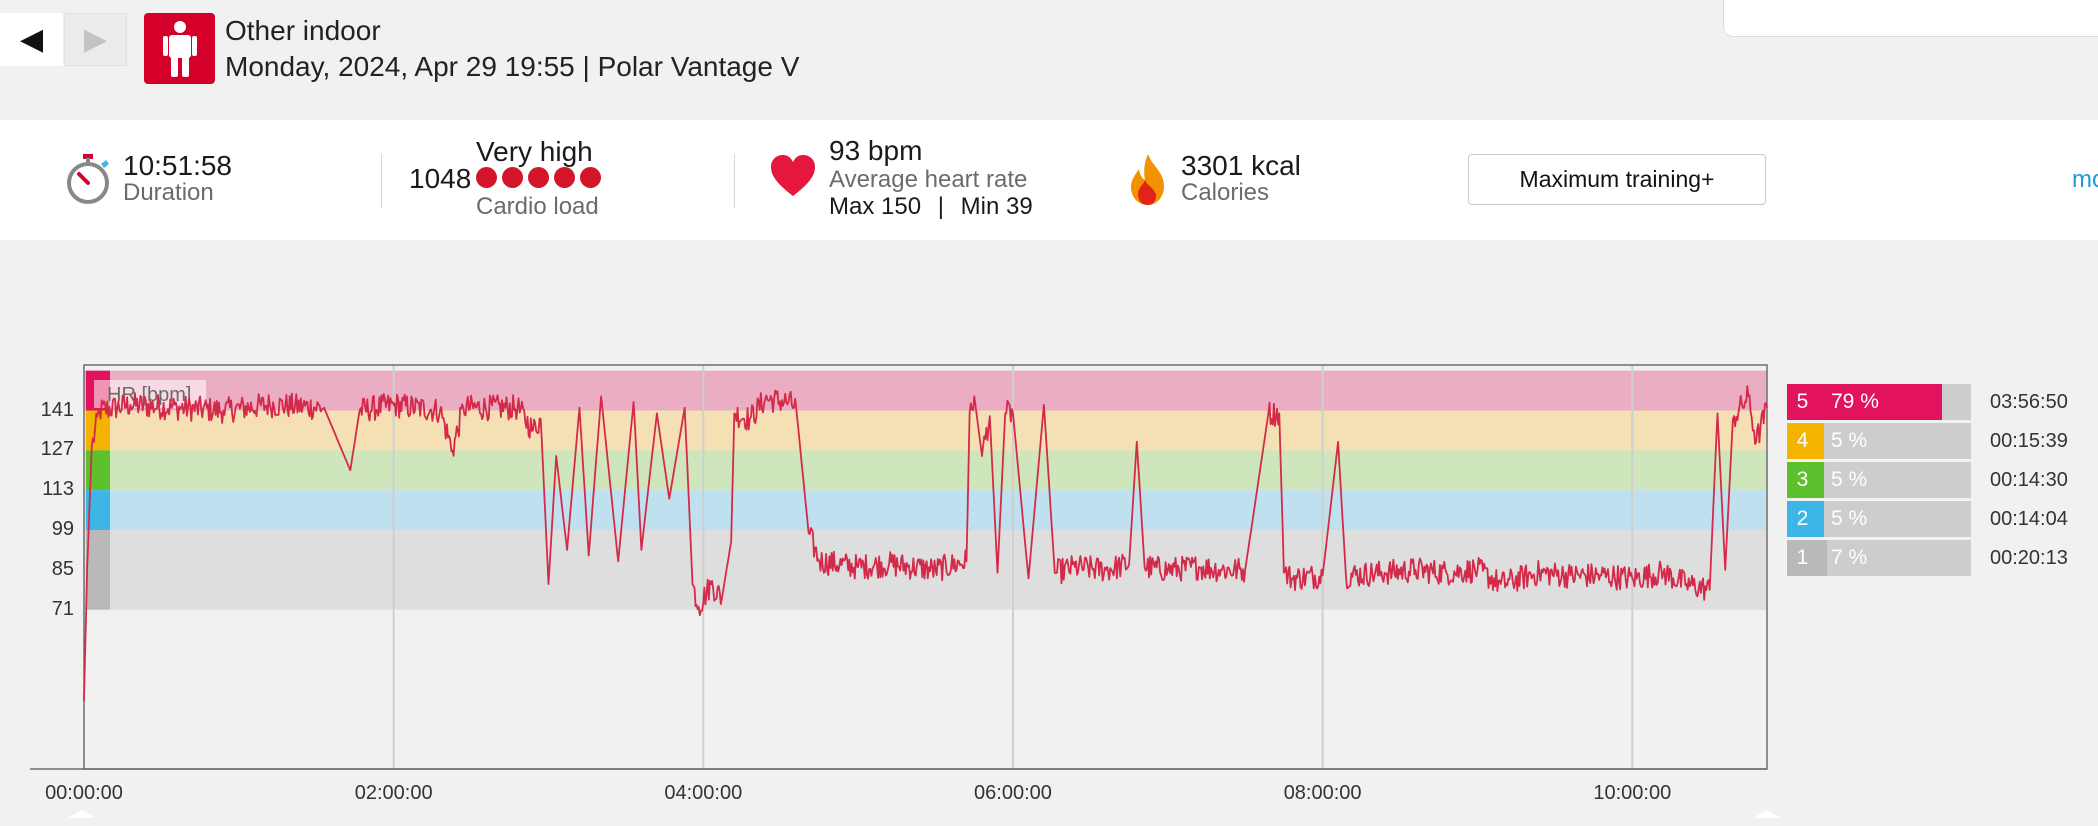 The image size is (2098, 826). What do you see at coordinates (303, 30) in the screenshot?
I see `sport-name: Other indoor` at bounding box center [303, 30].